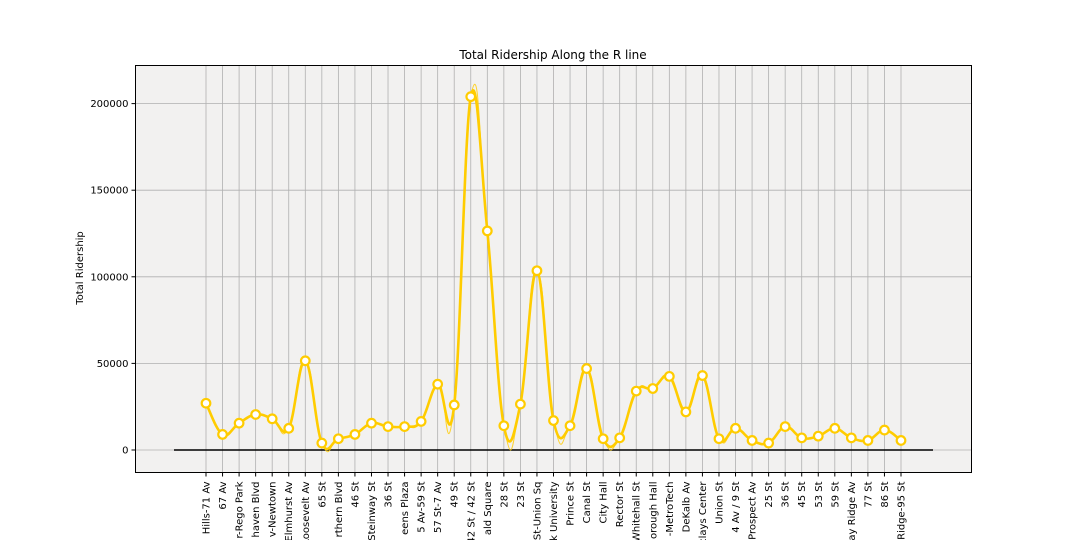 This screenshot has width=1080, height=540. Describe the element at coordinates (571, 503) in the screenshot. I see `x-tick-label: Prince St` at that location.